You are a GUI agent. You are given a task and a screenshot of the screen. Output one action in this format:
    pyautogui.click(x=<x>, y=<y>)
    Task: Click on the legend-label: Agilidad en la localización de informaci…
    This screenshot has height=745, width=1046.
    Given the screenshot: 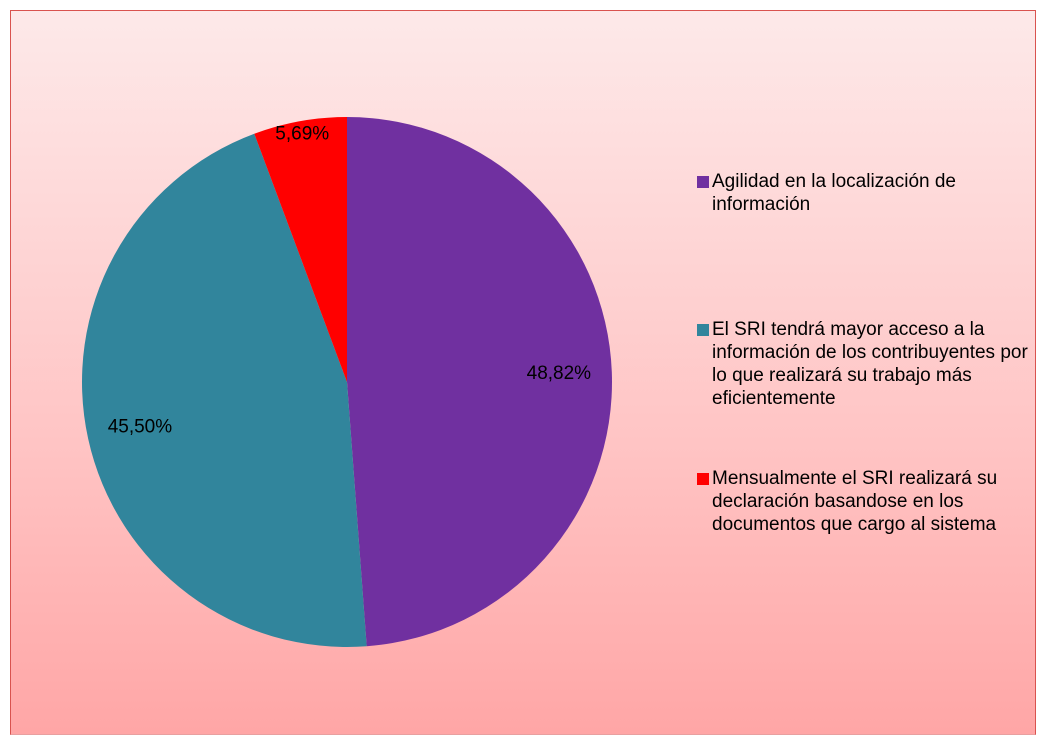 What is the action you would take?
    pyautogui.click(x=834, y=193)
    